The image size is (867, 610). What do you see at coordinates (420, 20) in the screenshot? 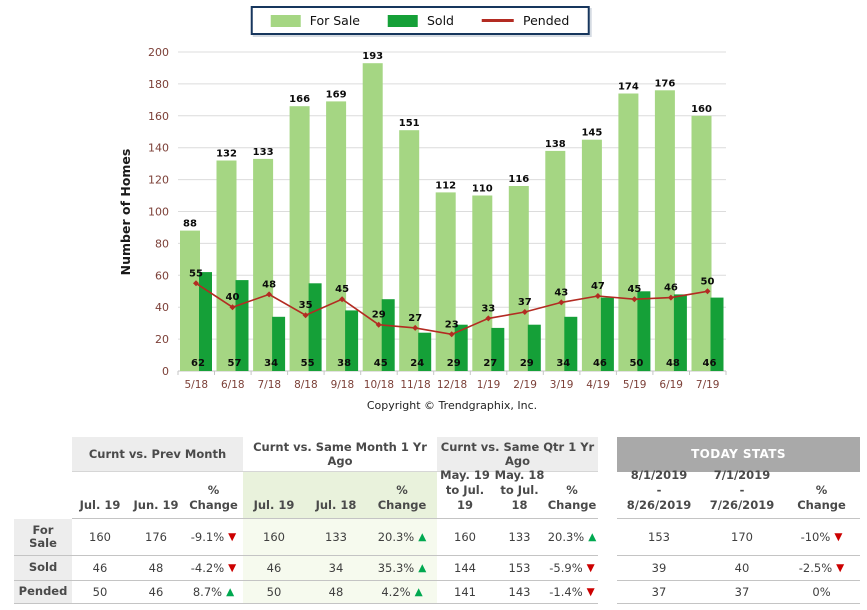
I see `chart-legend: For Sale Sold Pended` at bounding box center [420, 20].